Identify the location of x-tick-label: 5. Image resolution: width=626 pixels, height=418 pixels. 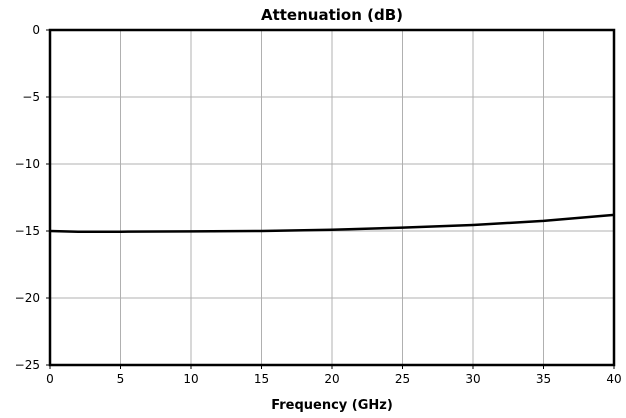
(121, 379).